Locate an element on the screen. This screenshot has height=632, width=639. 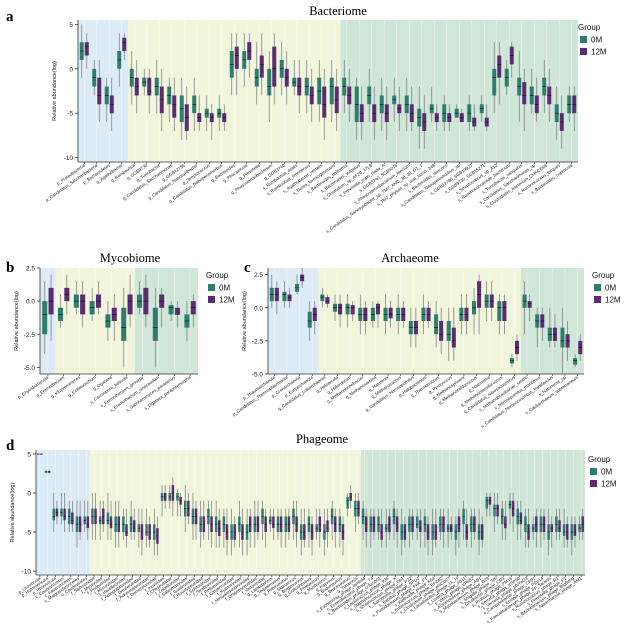
zone-blue is located at coordinates (103, 91).